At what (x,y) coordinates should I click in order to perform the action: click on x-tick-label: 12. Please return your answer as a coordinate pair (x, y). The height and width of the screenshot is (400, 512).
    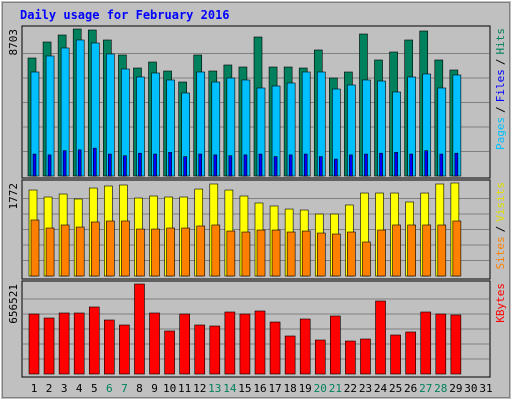
    Looking at the image, I should click on (199, 388).